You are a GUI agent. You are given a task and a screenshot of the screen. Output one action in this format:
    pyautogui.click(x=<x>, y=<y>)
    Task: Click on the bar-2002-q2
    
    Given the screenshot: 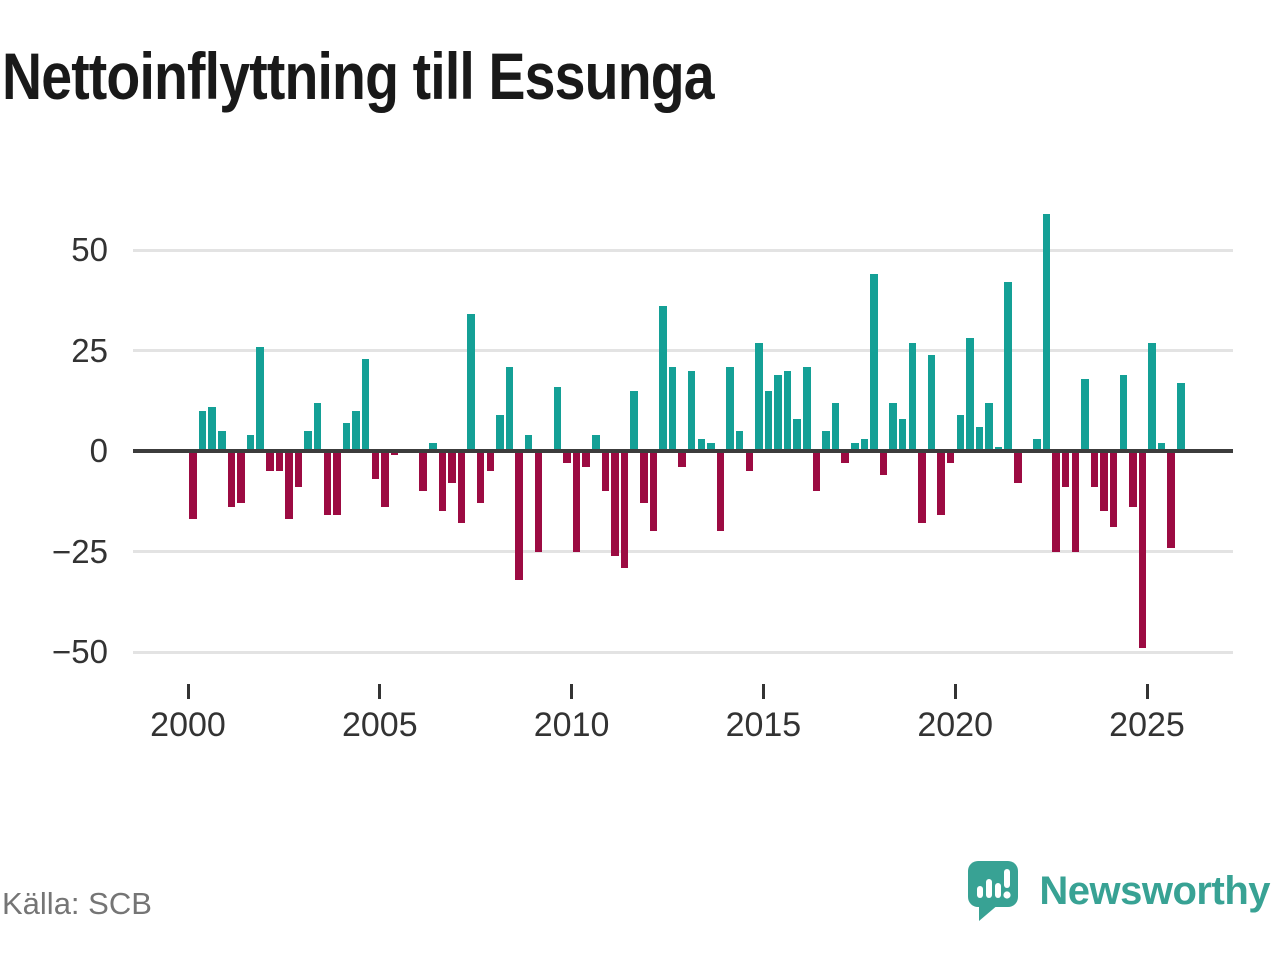 What is the action you would take?
    pyautogui.click(x=279, y=461)
    